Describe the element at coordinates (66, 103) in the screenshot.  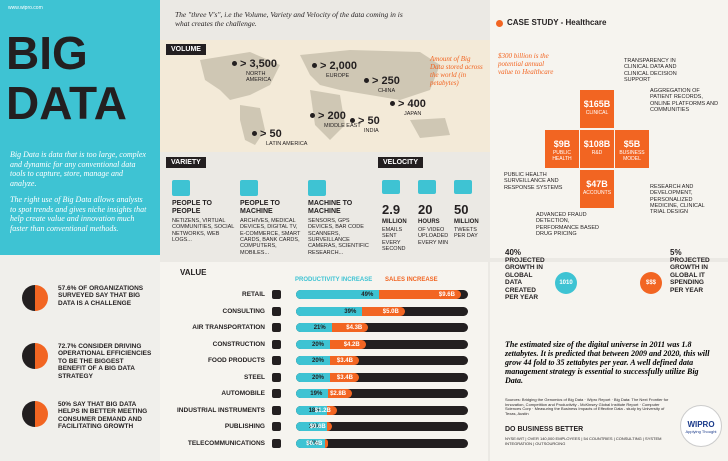
I see `title: DATA` at that location.